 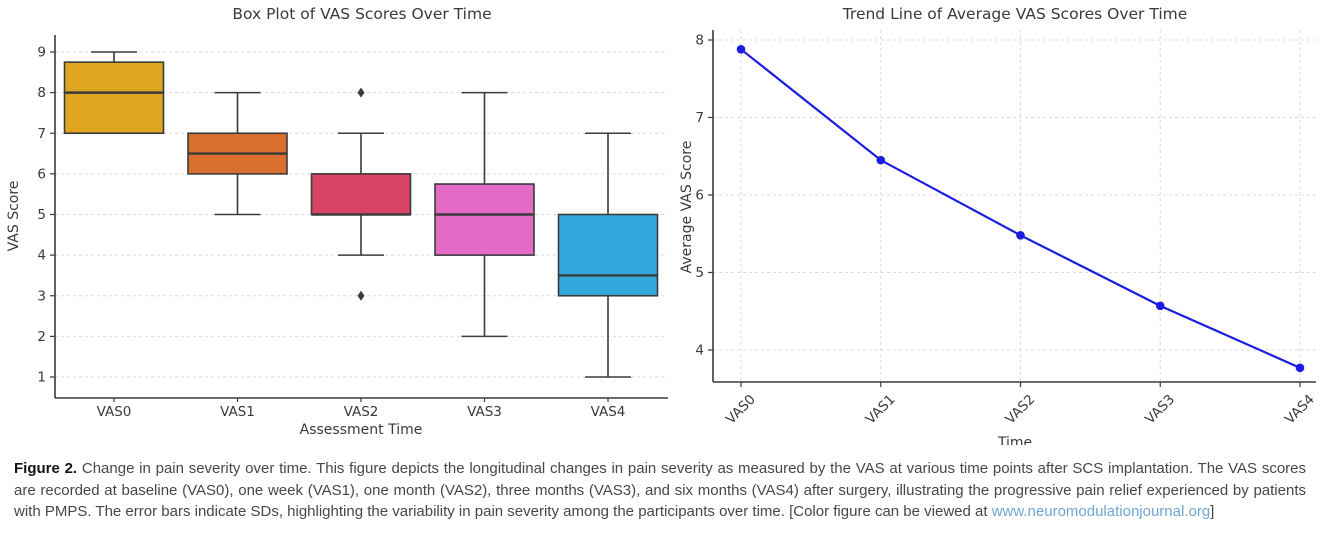 What do you see at coordinates (741, 49) in the screenshot?
I see `trend-point-vas0` at bounding box center [741, 49].